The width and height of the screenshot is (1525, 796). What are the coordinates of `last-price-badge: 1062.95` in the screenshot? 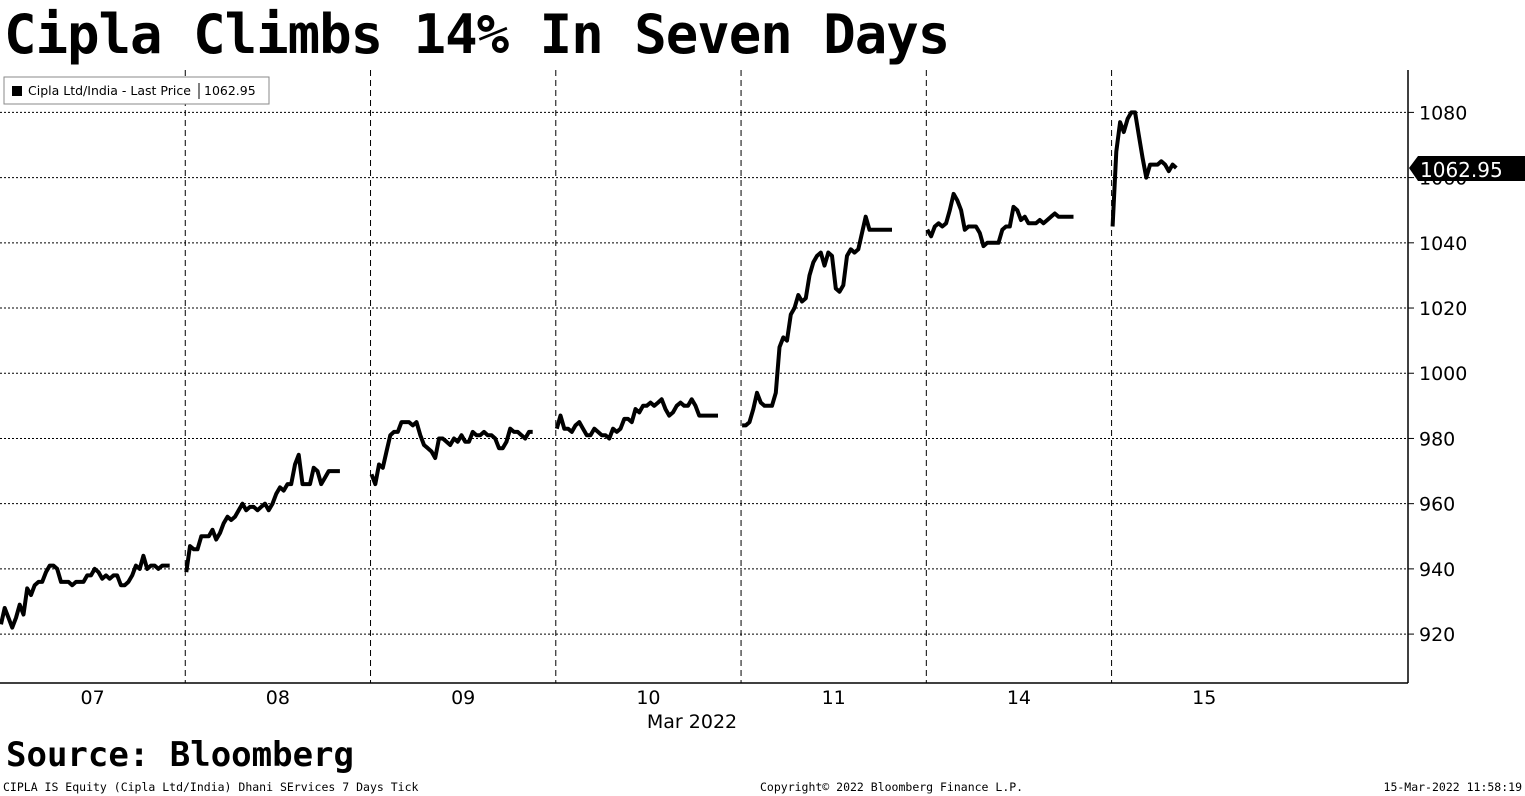 It's located at (1467, 168).